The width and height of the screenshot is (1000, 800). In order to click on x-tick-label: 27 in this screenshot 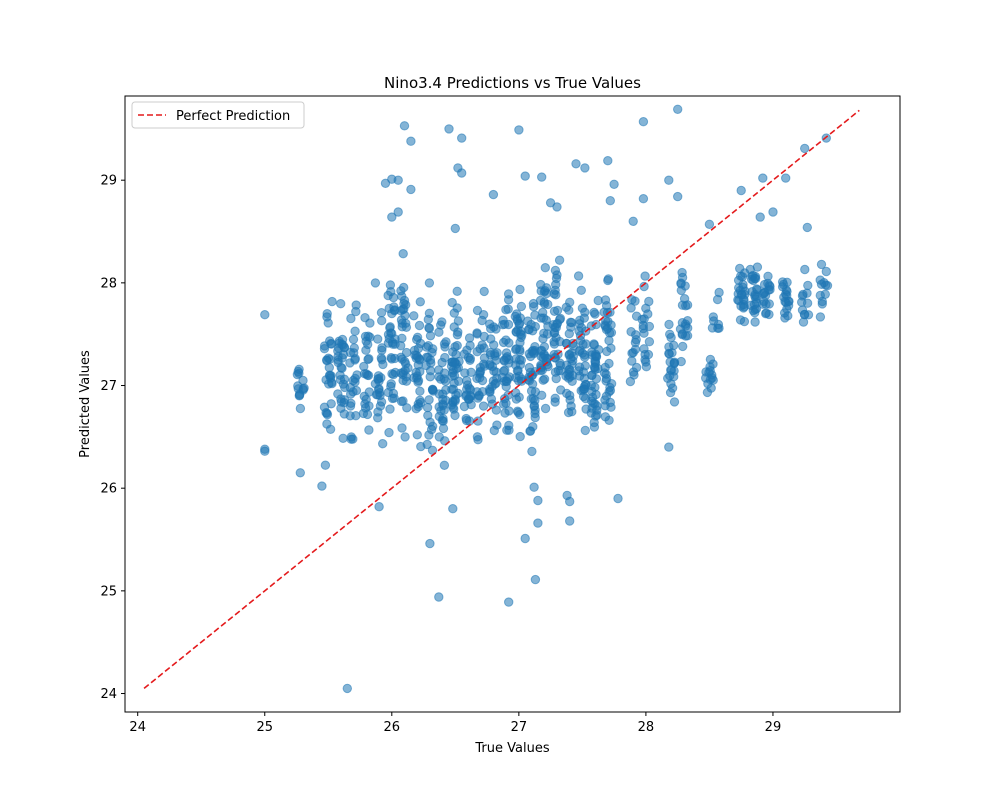, I will do `click(519, 727)`.